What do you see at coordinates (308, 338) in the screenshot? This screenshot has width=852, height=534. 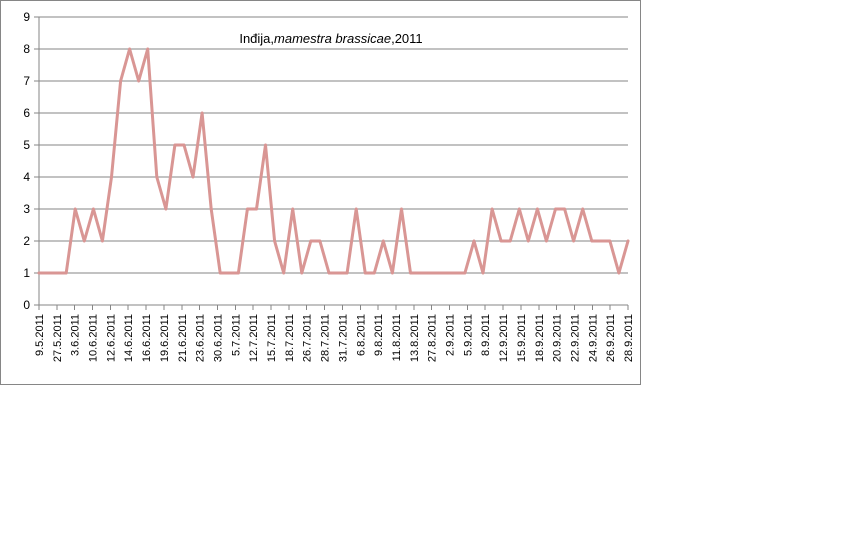 I see `x-tick-label: 26.7.2011` at bounding box center [308, 338].